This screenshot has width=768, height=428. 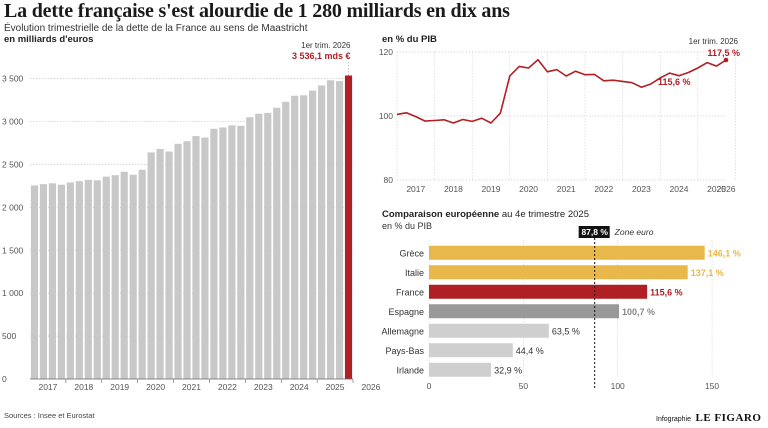 I want to click on bar-chart-unit-label: en milliards d'euros, so click(x=49, y=39).